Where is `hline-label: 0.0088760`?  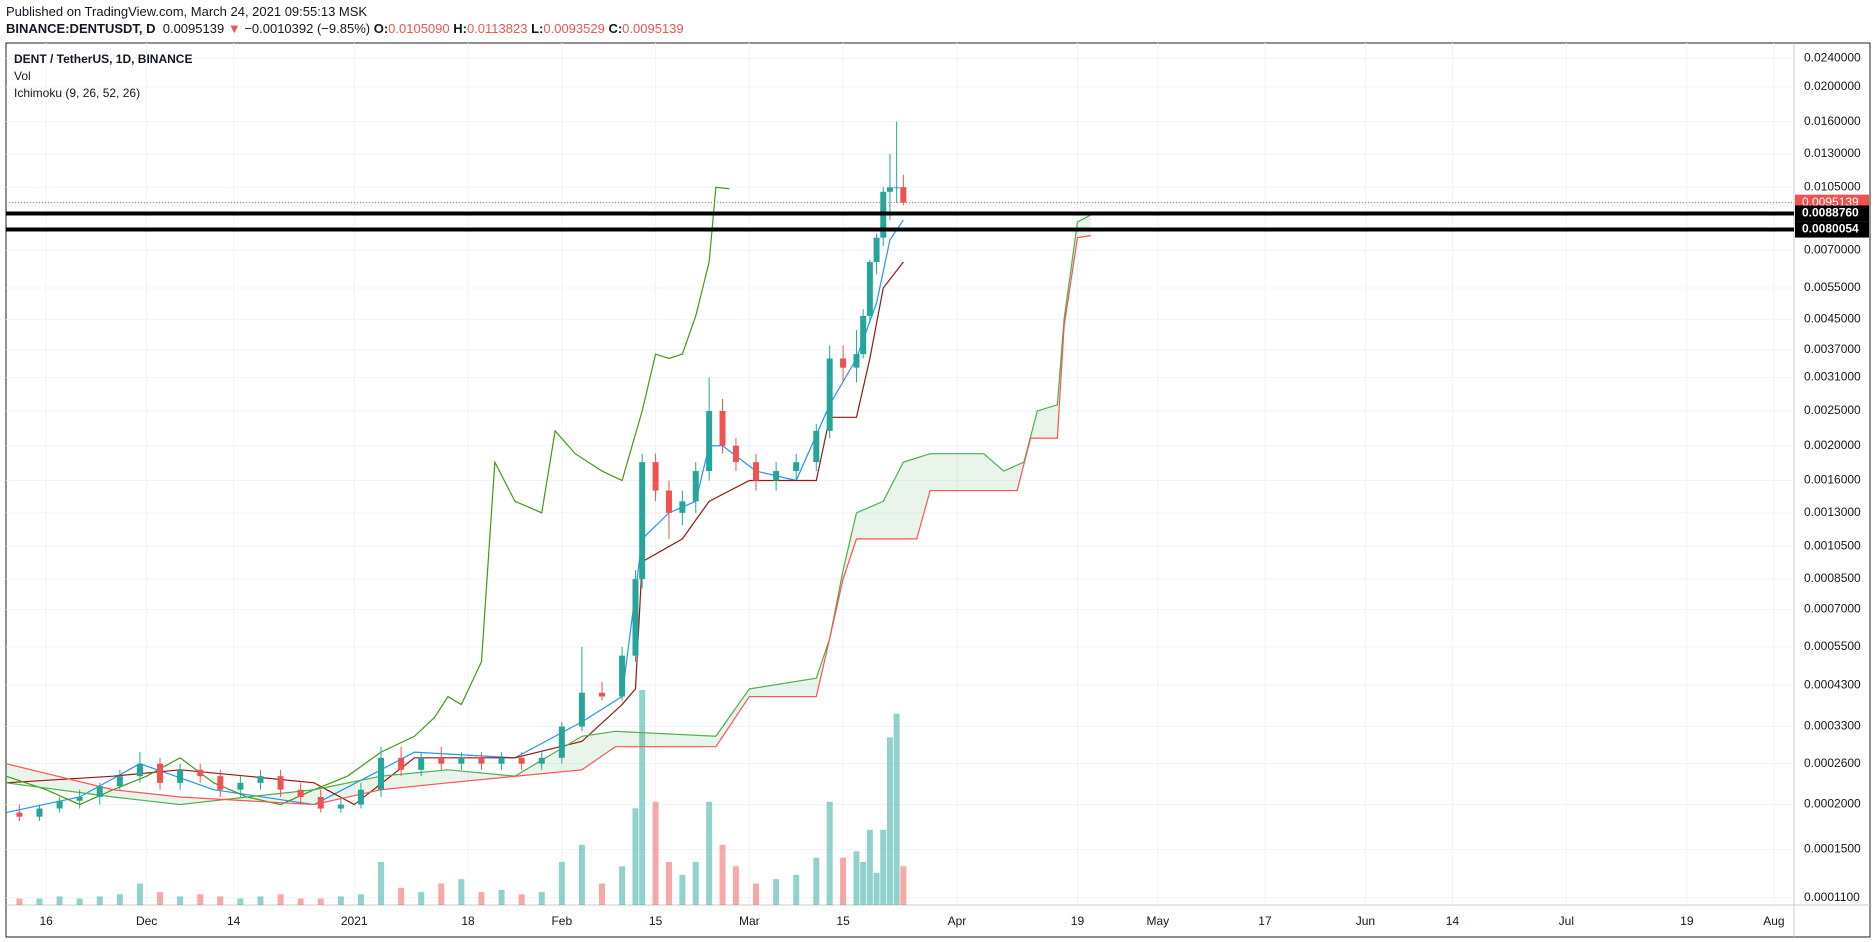 hline-label: 0.0088760 is located at coordinates (1830, 213).